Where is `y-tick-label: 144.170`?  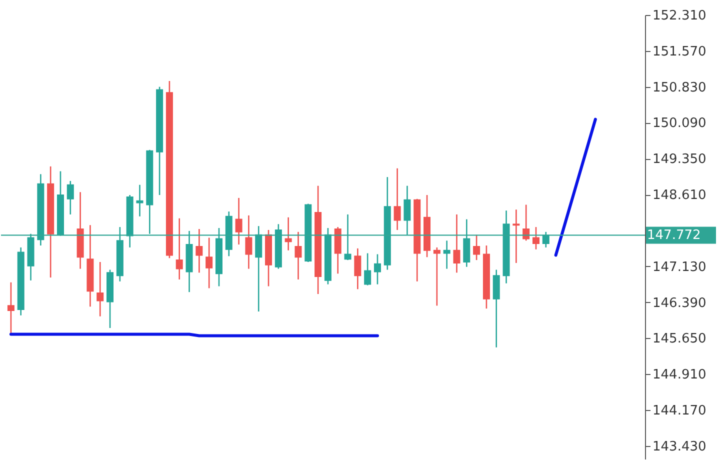 y-tick-label: 144.170 is located at coordinates (679, 410).